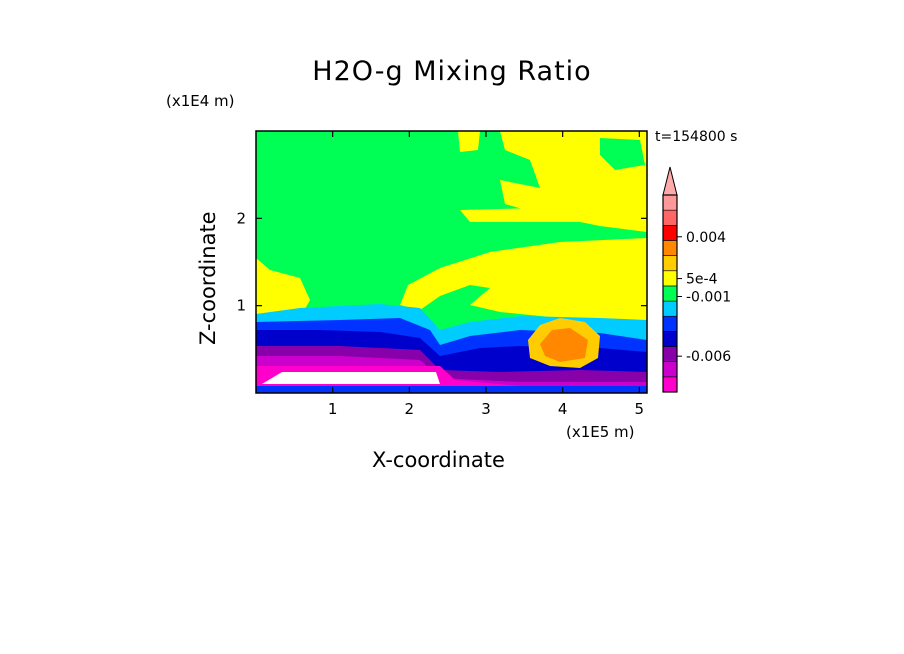 The height and width of the screenshot is (654, 904). Describe the element at coordinates (708, 357) in the screenshot. I see `colorbar-label: -0.006` at that location.